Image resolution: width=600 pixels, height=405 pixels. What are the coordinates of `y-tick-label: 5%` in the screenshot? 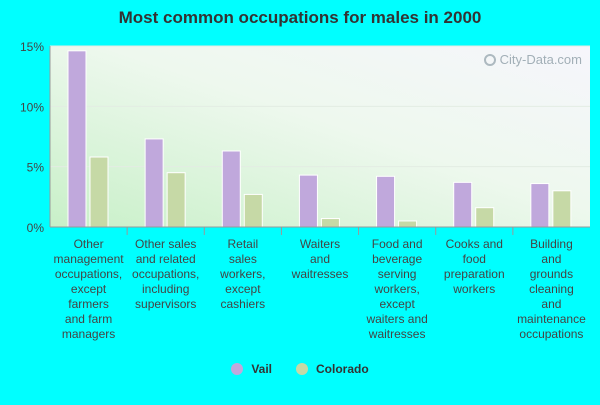 It's located at (36, 168).